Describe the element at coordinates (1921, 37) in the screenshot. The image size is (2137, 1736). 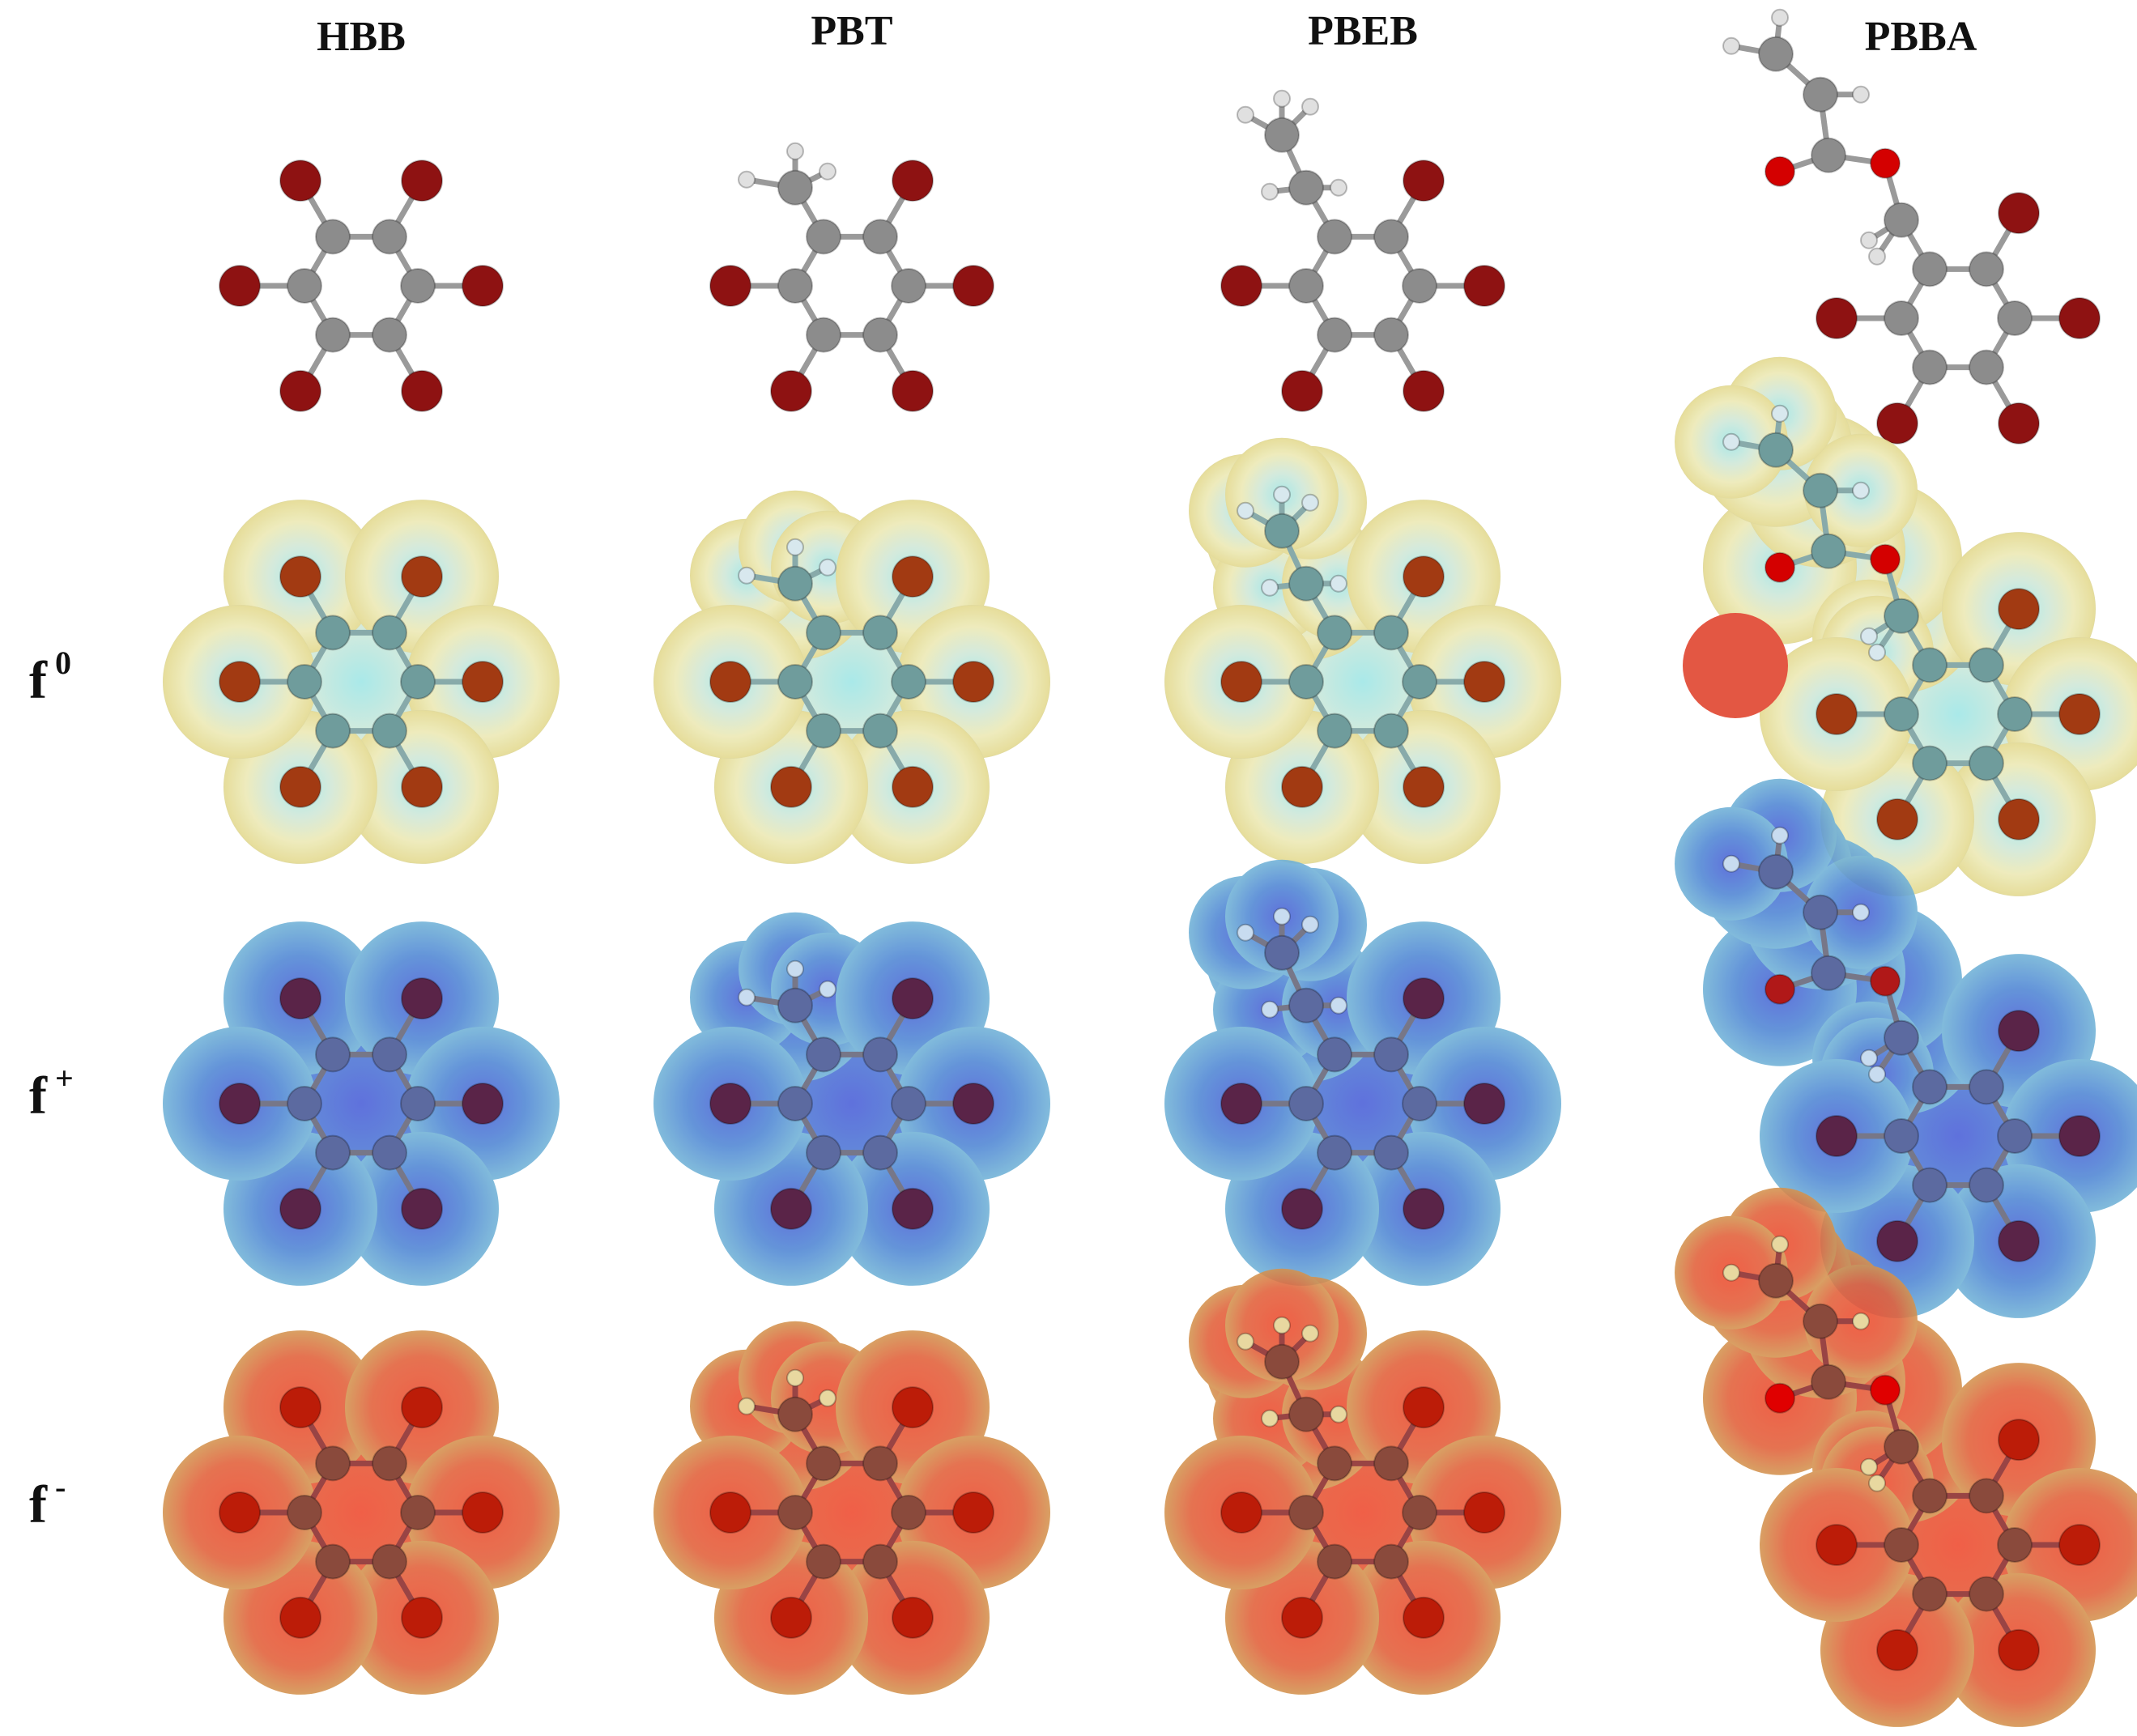
I see `column-header: PBBA` at that location.